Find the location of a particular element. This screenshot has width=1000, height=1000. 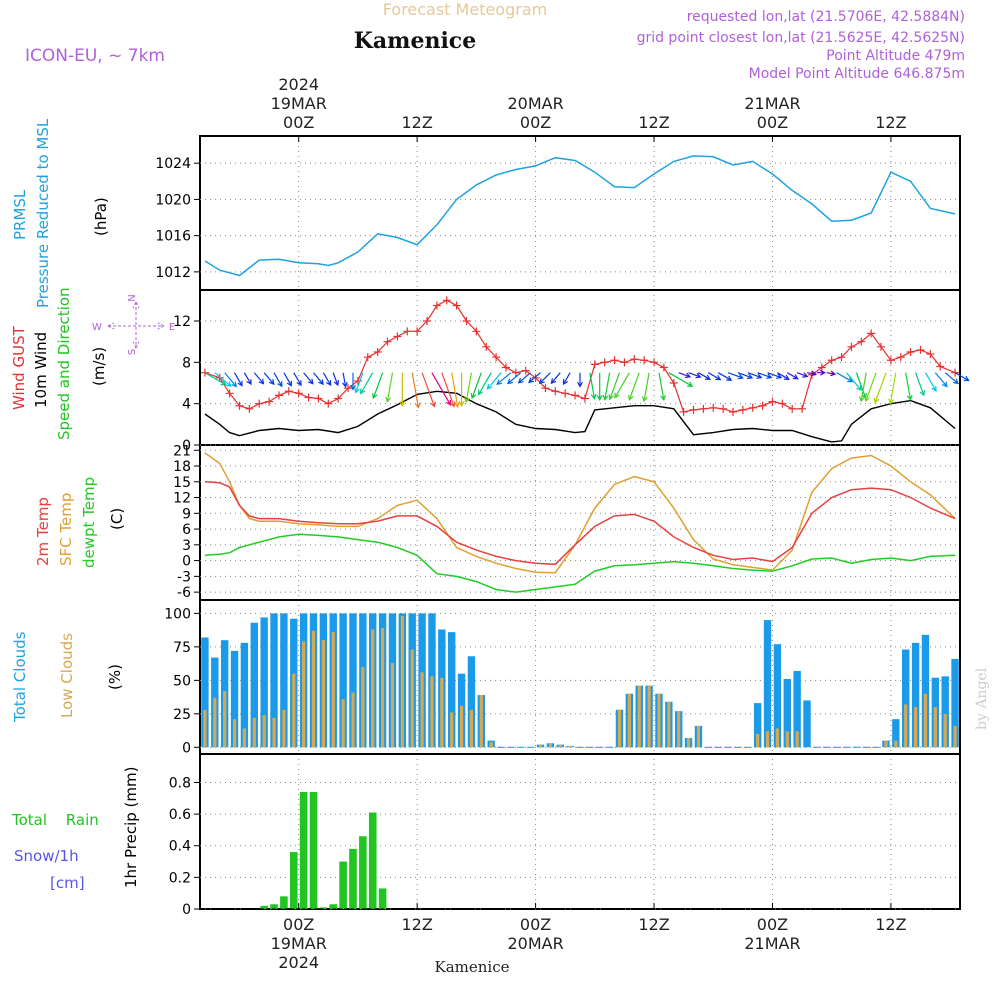

subtitle: Forecast Meteogram is located at coordinates (465, 9).